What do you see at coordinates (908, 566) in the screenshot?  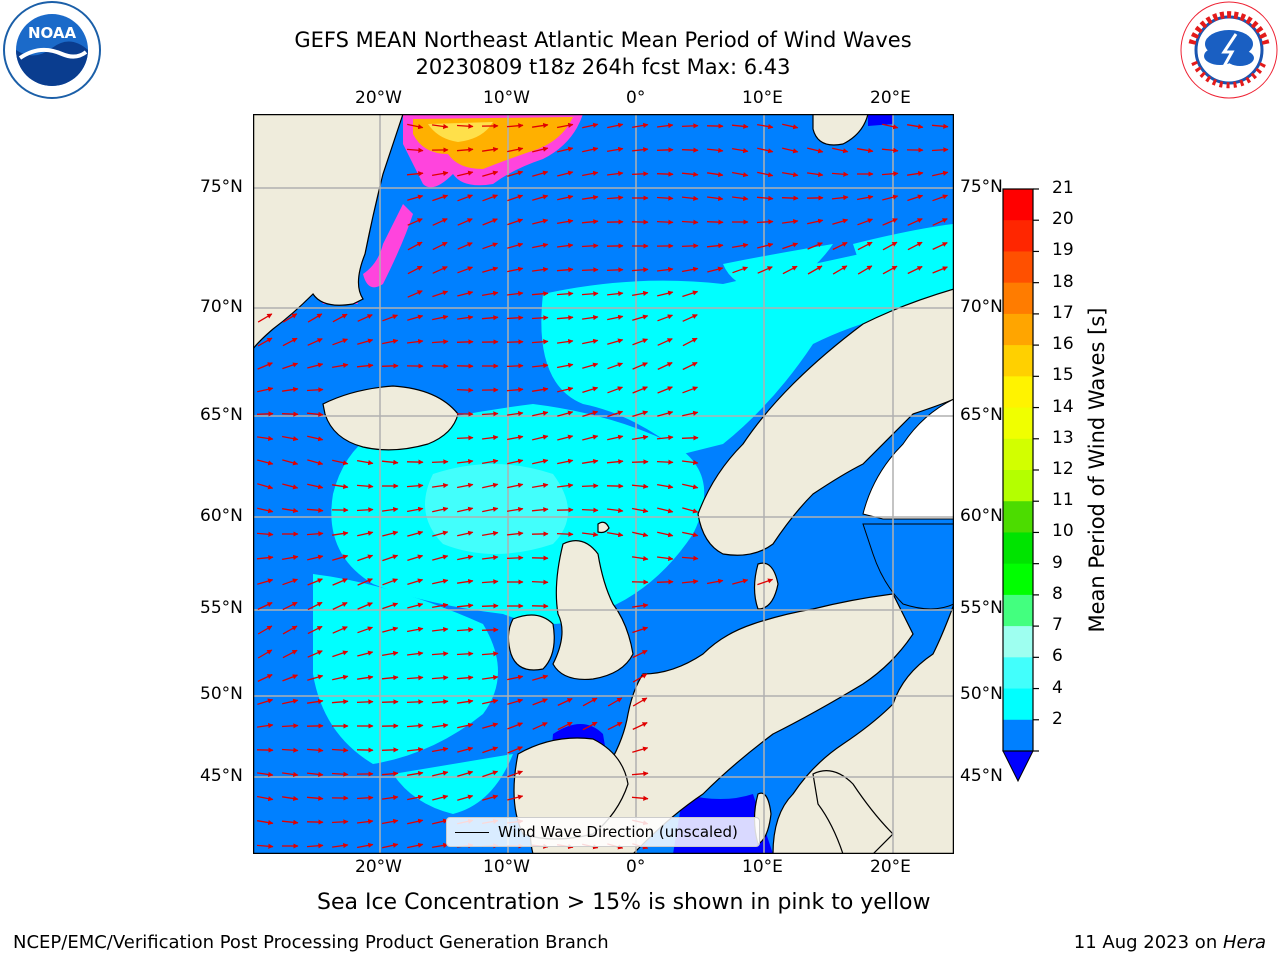 I see `baltic-sea` at bounding box center [908, 566].